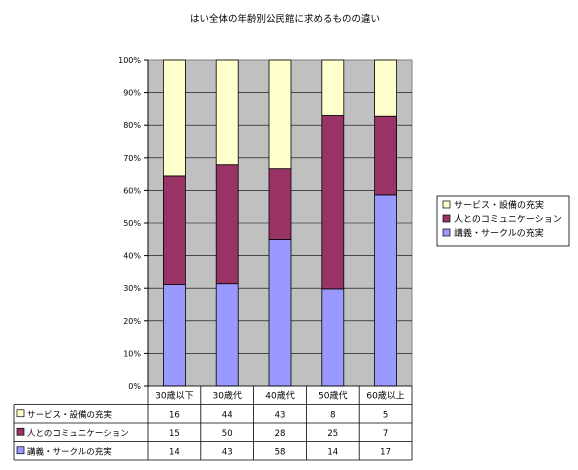  What do you see at coordinates (280, 434) in the screenshot?
I see `table-cell-value: 28` at bounding box center [280, 434].